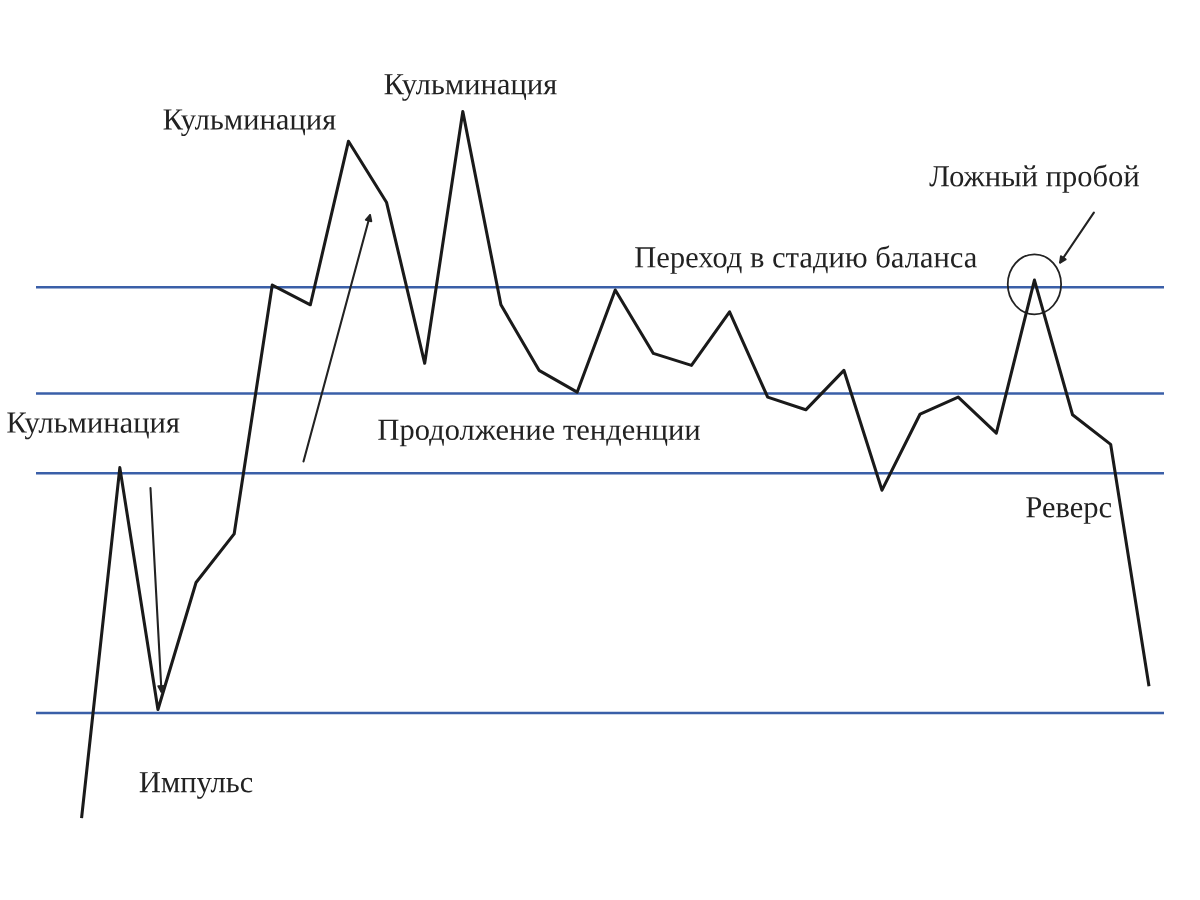 The image size is (1200, 900). What do you see at coordinates (196, 785) in the screenshot?
I see `annotation: Импульс` at bounding box center [196, 785].